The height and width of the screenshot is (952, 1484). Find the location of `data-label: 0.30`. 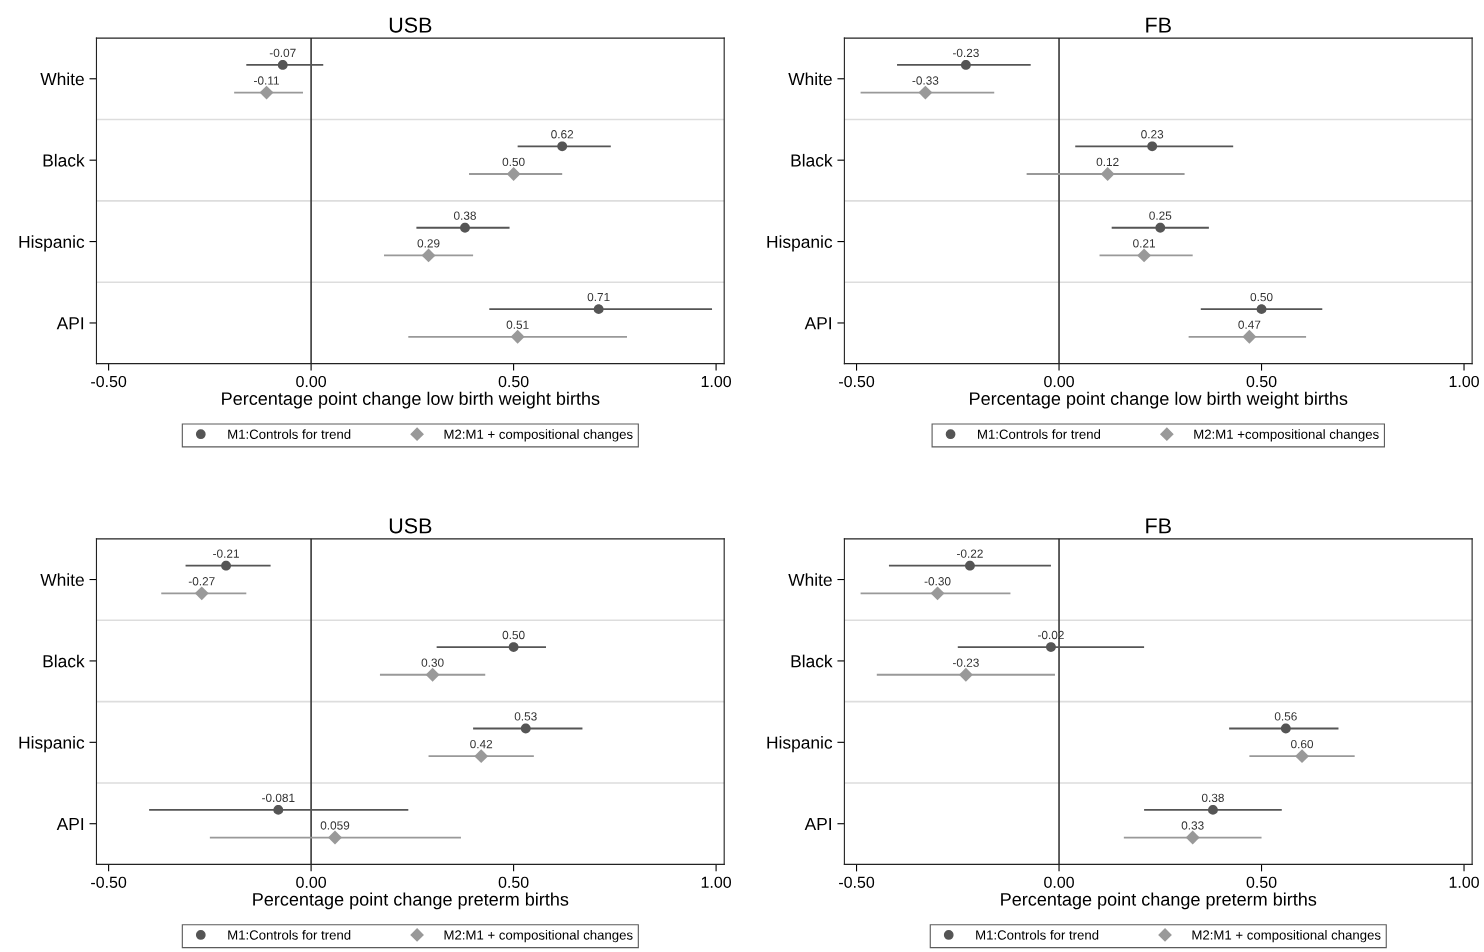

data-label: 0.30 is located at coordinates (432, 662).